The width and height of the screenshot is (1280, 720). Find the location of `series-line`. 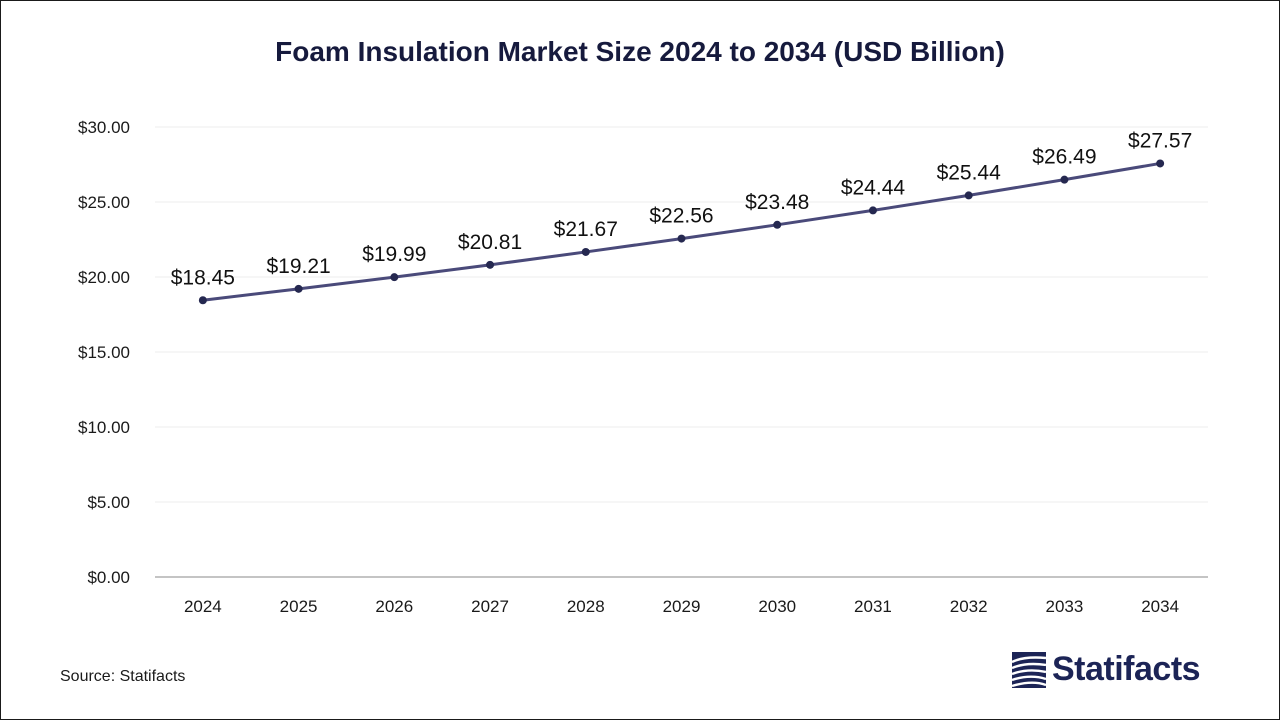

series-line is located at coordinates (681, 231).